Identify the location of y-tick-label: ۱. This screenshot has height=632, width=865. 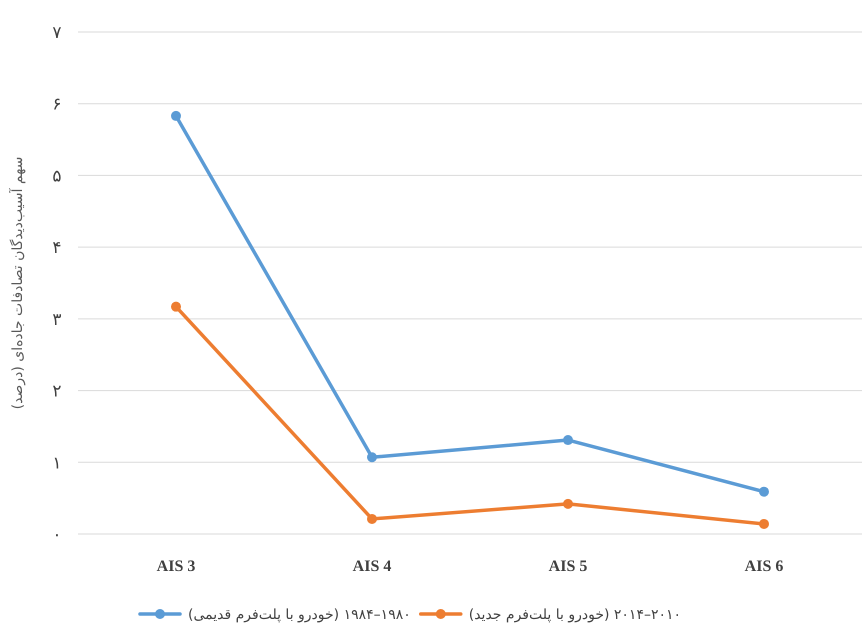
(57, 463).